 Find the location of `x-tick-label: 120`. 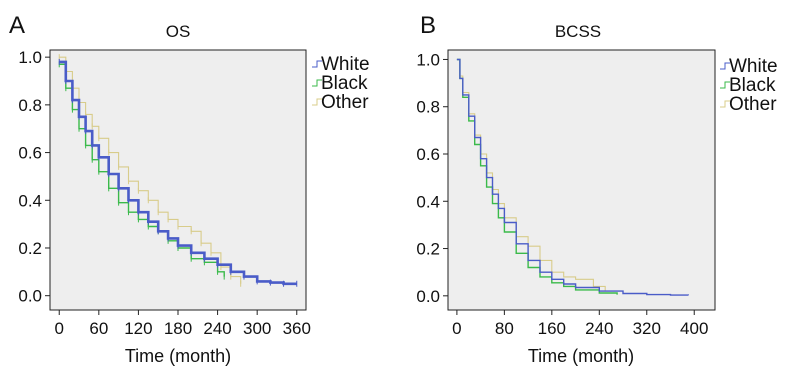

x-tick-label: 120 is located at coordinates (138, 328).